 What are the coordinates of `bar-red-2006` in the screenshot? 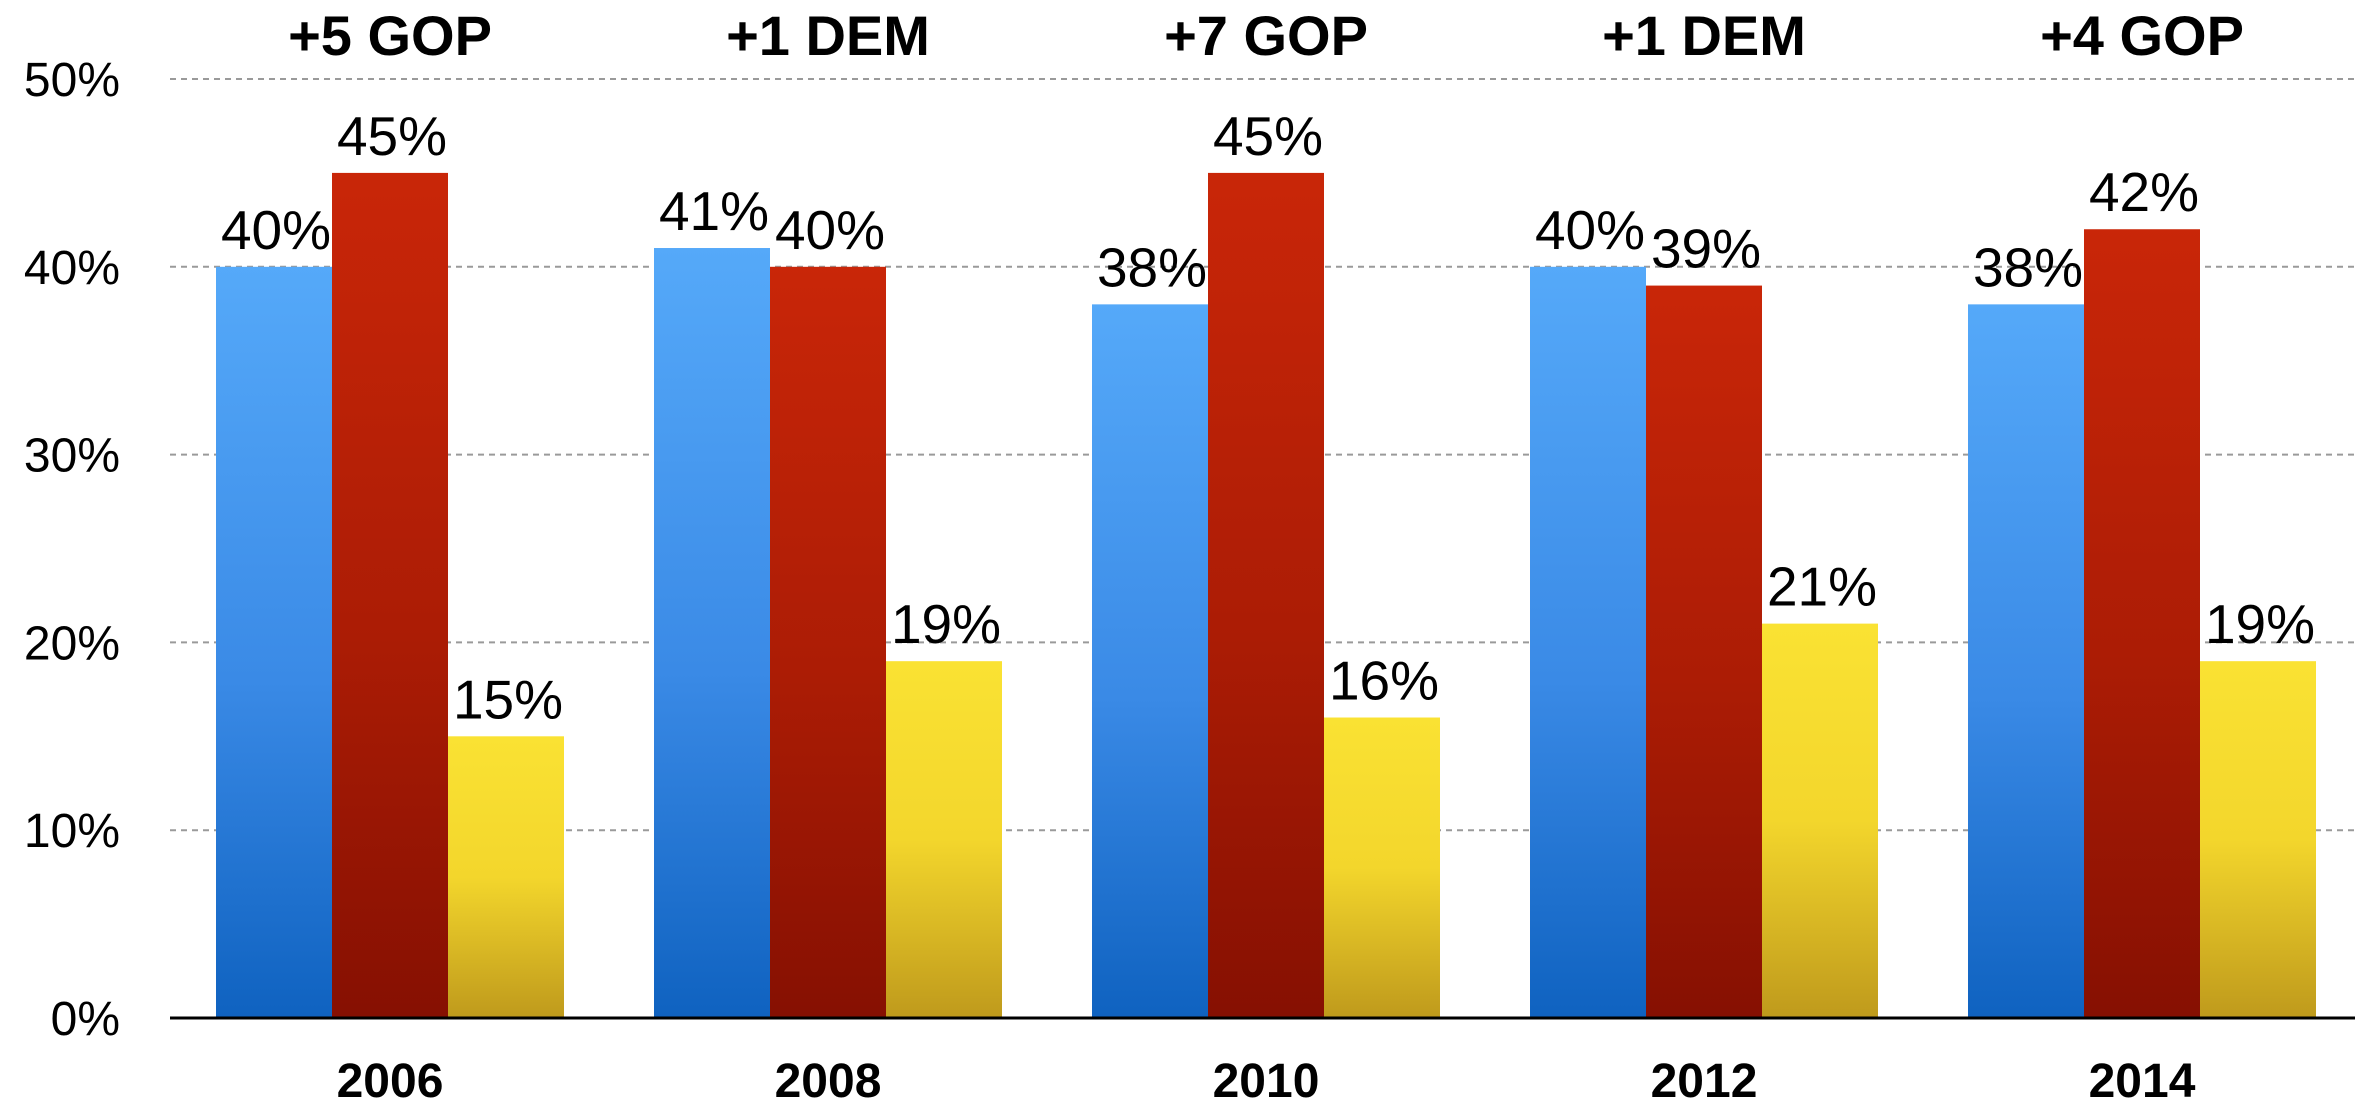 It's located at (390, 595).